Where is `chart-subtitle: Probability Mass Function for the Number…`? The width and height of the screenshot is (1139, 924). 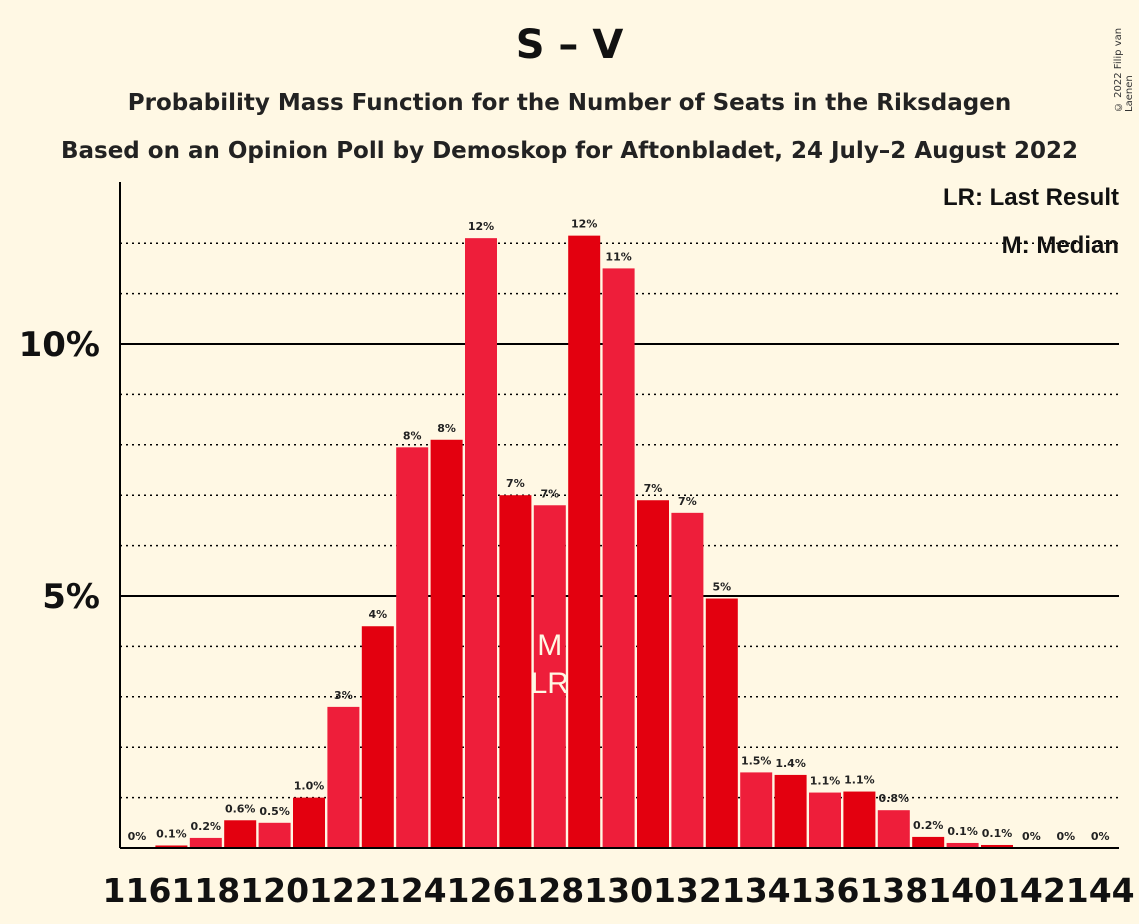
chart-subtitle: Probability Mass Function for the Number… is located at coordinates (569, 103).